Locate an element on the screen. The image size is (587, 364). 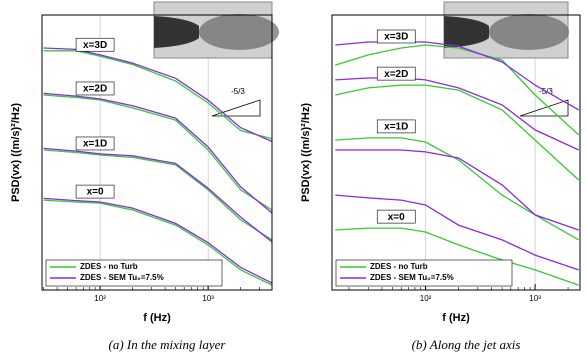
slope-label: -5/3 is located at coordinates (238, 91).